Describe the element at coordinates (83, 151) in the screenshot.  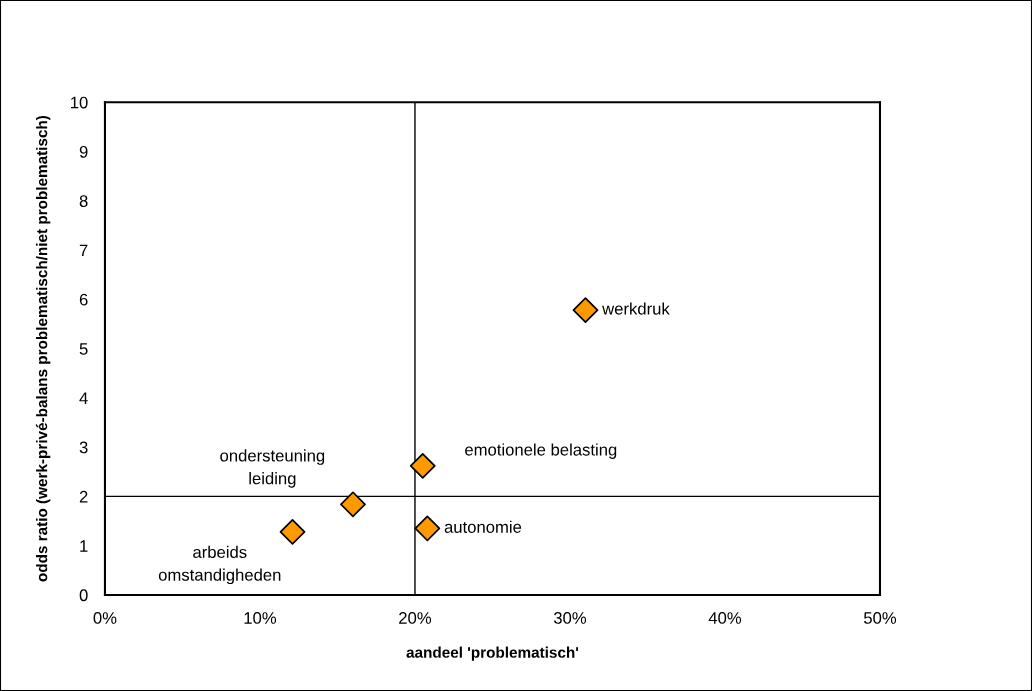
I see `y-tick-label: 9` at that location.